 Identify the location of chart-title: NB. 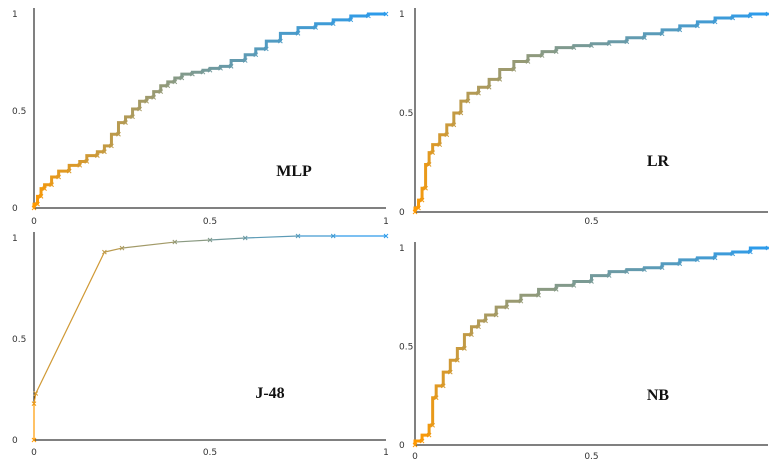
(658, 395).